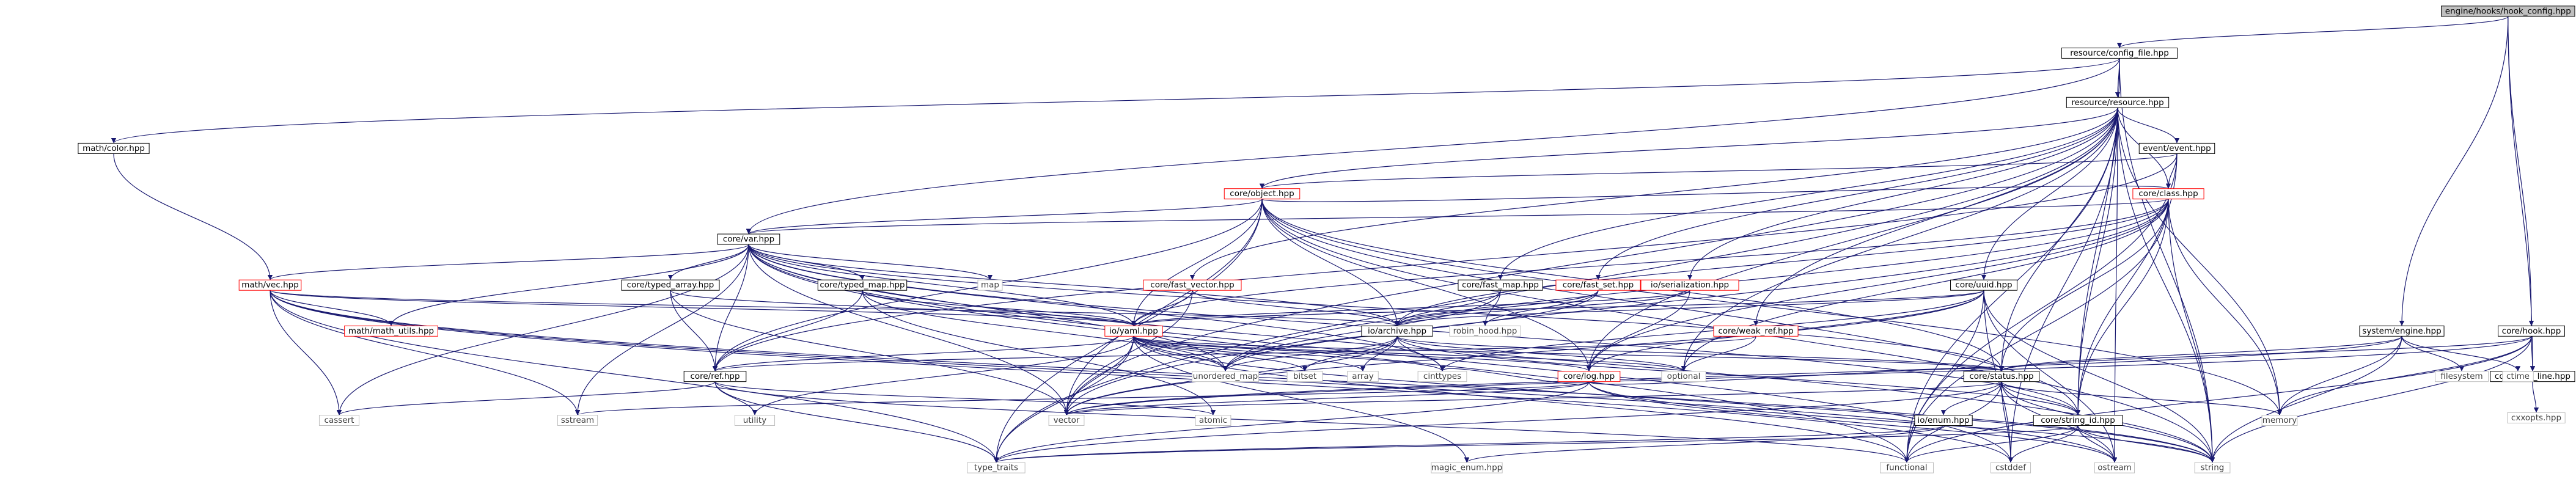 The height and width of the screenshot is (479, 2576). Describe the element at coordinates (1213, 420) in the screenshot. I see `node-atomic: atomic` at that location.